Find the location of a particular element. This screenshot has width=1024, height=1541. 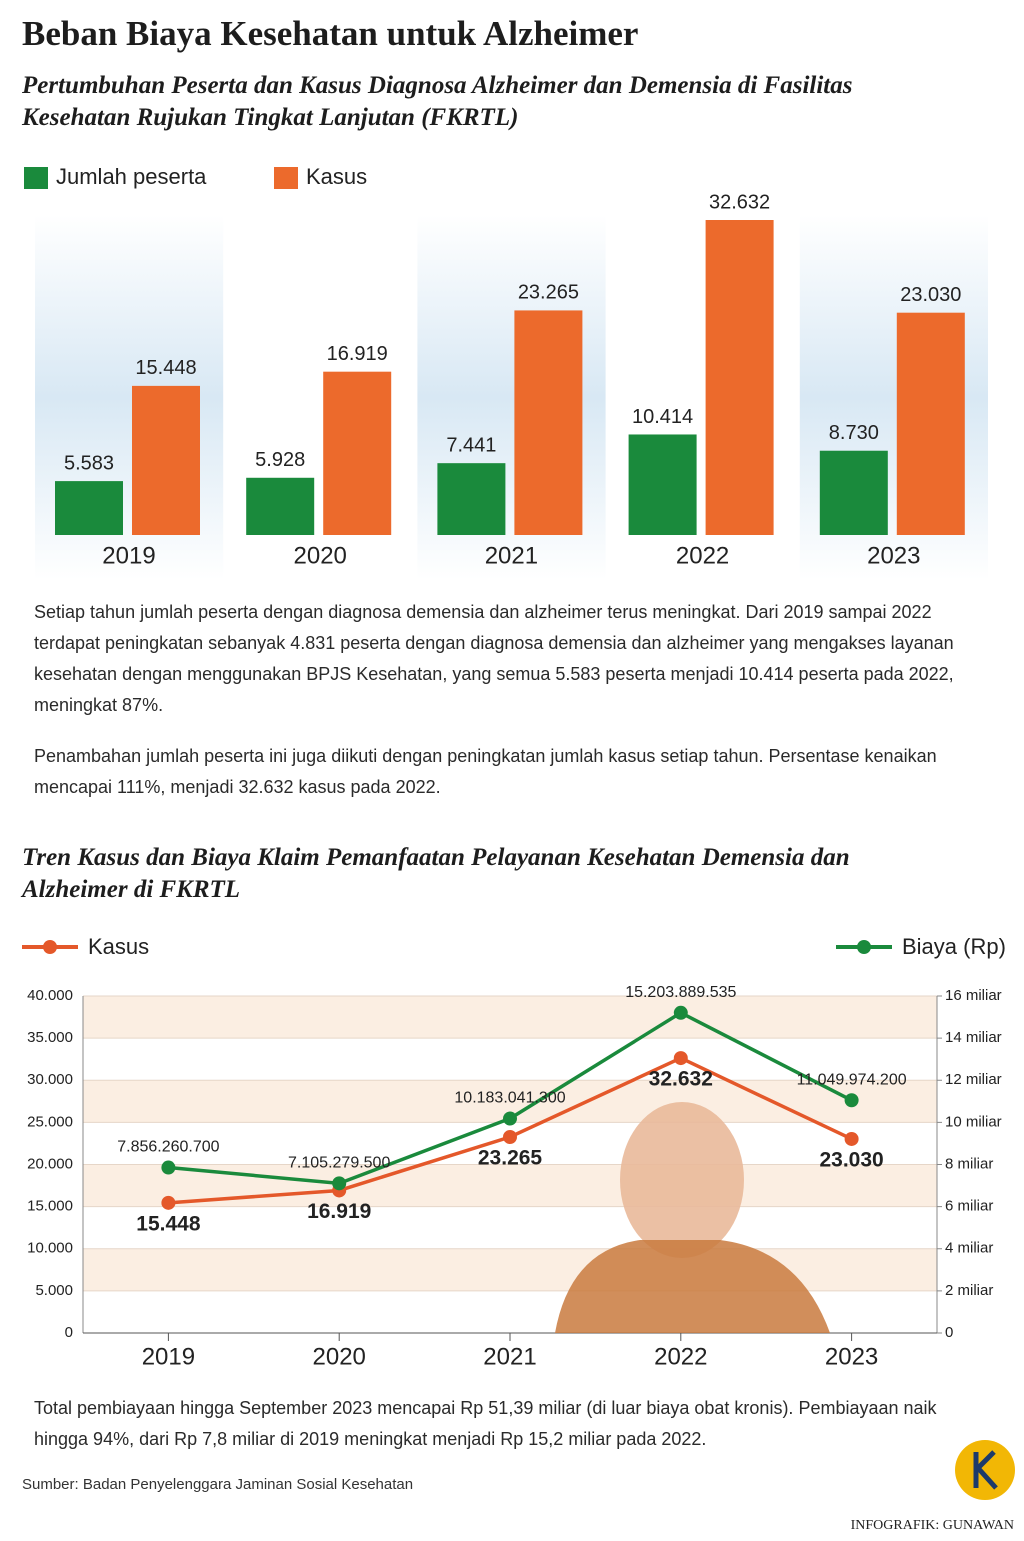

value-label: 5.583 is located at coordinates (89, 463).